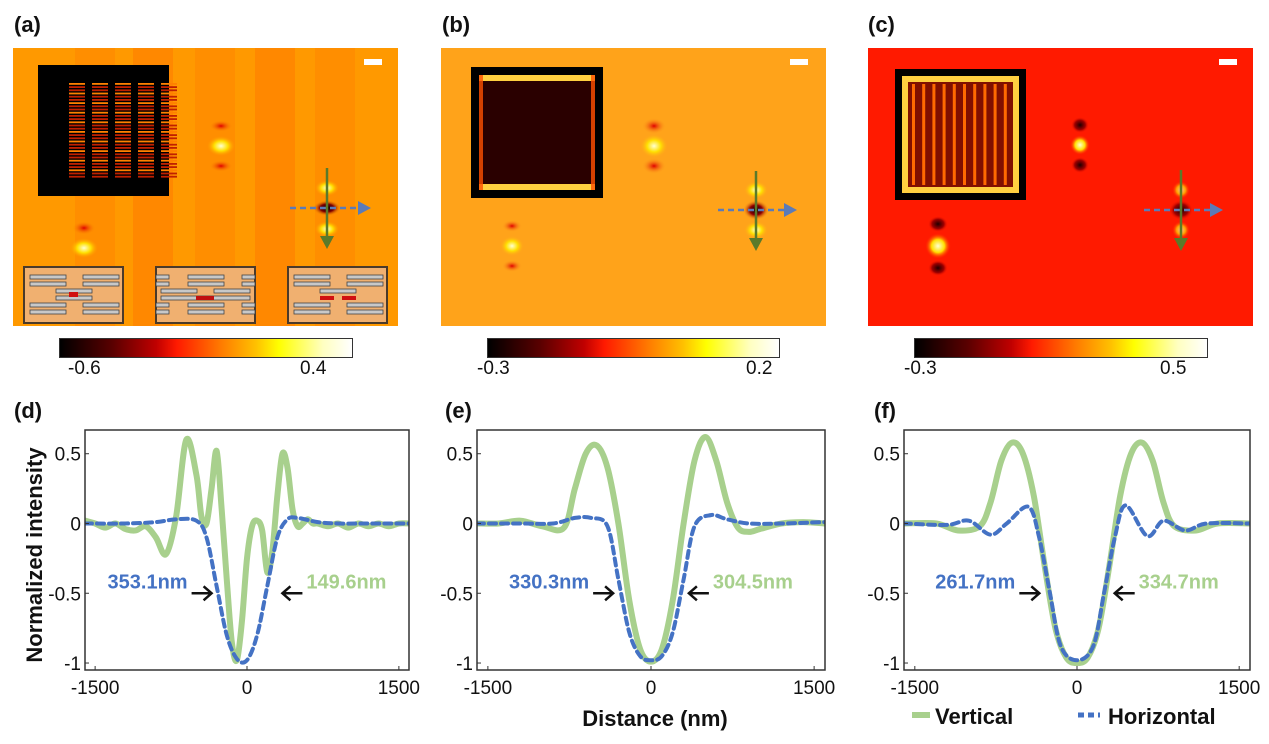 The height and width of the screenshot is (744, 1269). What do you see at coordinates (247, 688) in the screenshot?
I see `x-tick-label: 0` at bounding box center [247, 688].